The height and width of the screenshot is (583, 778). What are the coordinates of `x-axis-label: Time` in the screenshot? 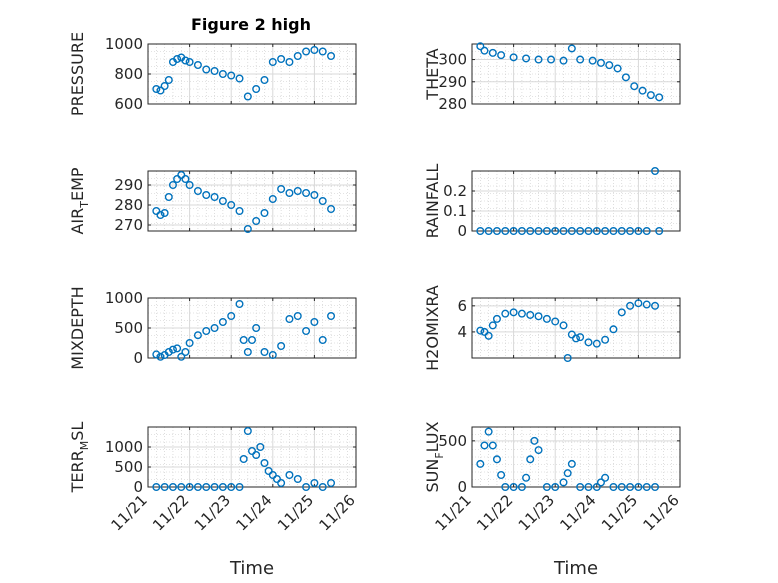 It's located at (251, 568).